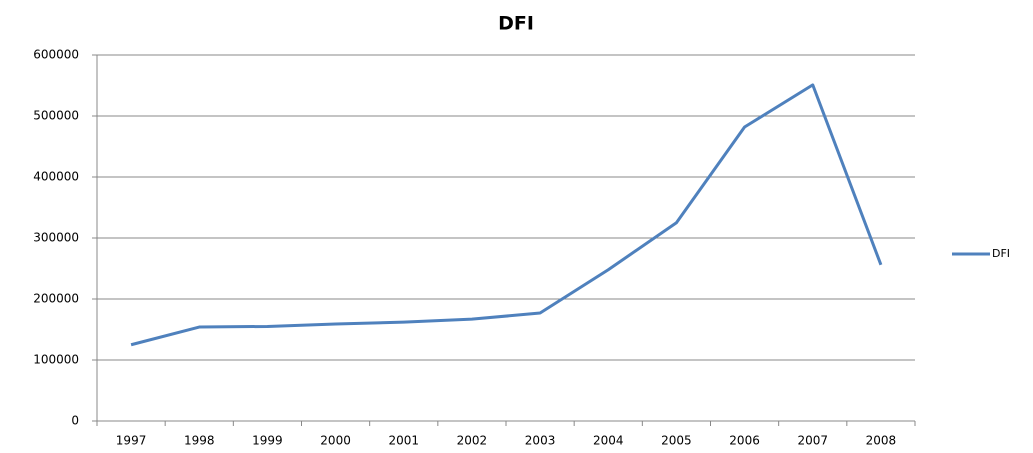 The image size is (1033, 453). I want to click on x-tick-label: 2006, so click(744, 441).